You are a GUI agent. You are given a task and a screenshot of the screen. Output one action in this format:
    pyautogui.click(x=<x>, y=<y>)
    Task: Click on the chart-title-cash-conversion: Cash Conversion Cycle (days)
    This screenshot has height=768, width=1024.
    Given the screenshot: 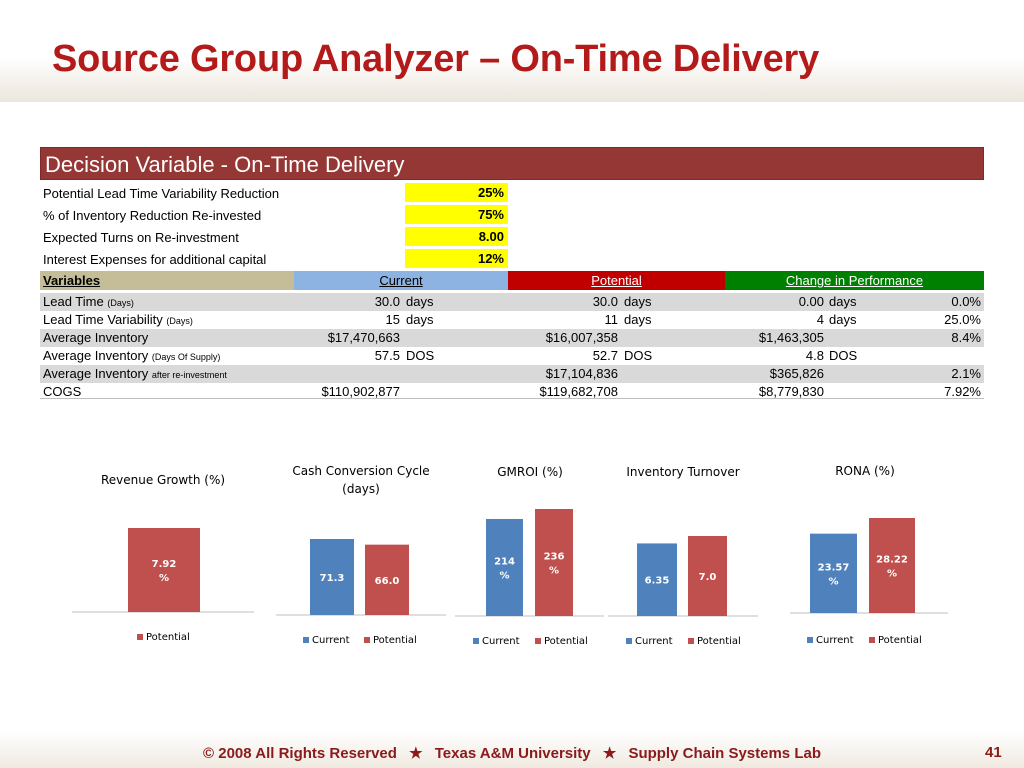 What is the action you would take?
    pyautogui.click(x=361, y=480)
    